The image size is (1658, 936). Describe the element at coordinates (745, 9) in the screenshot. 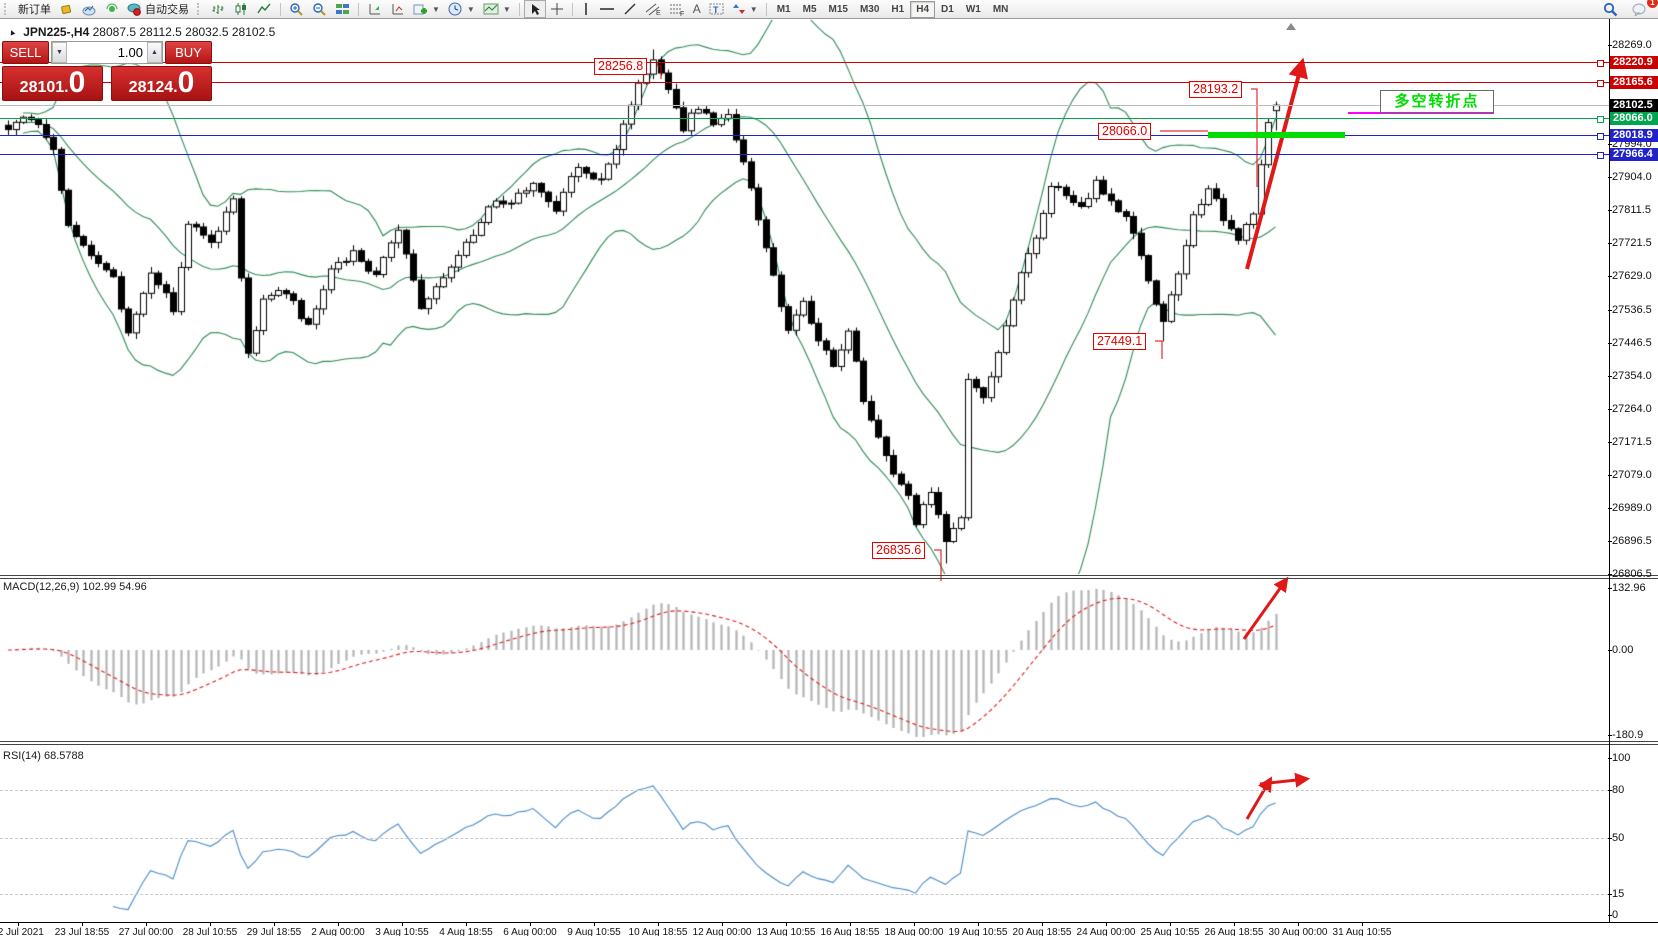

I see `shapes-icon: ▼` at that location.